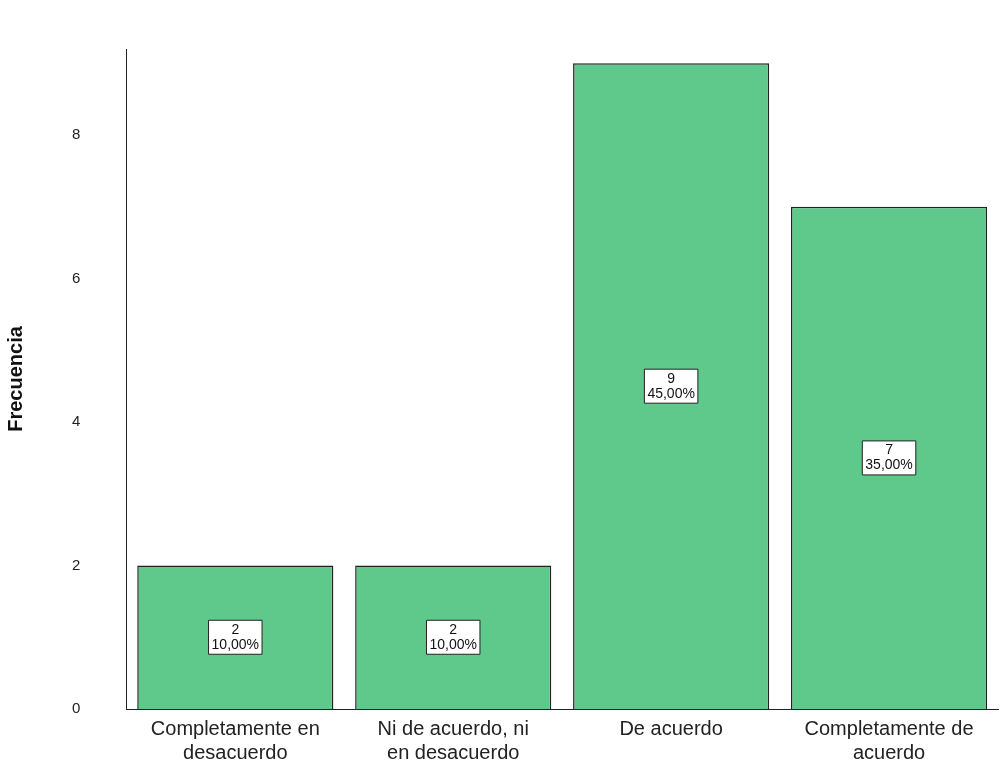 The height and width of the screenshot is (773, 1008). Describe the element at coordinates (76, 708) in the screenshot. I see `y-tick-label: 0` at that location.